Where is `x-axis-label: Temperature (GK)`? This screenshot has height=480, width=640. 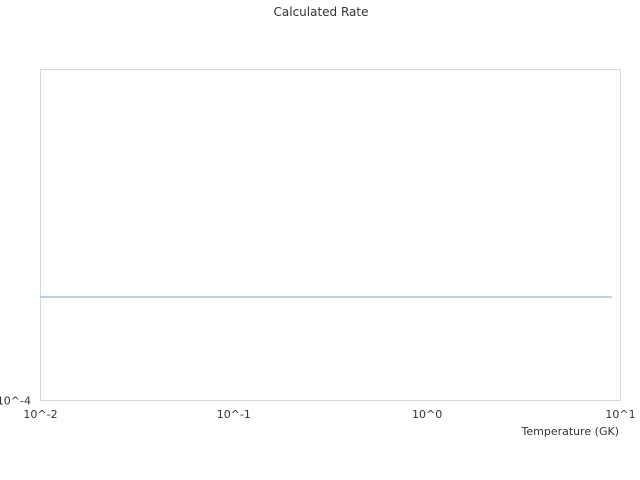 x-axis-label: Temperature (GK) is located at coordinates (570, 431).